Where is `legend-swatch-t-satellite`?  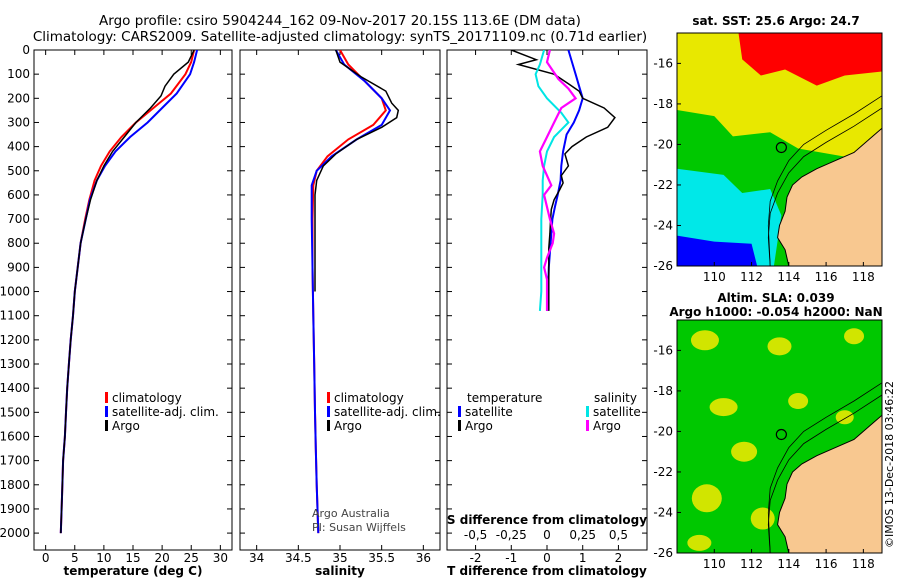
legend-swatch-t-satellite is located at coordinates (459, 411).